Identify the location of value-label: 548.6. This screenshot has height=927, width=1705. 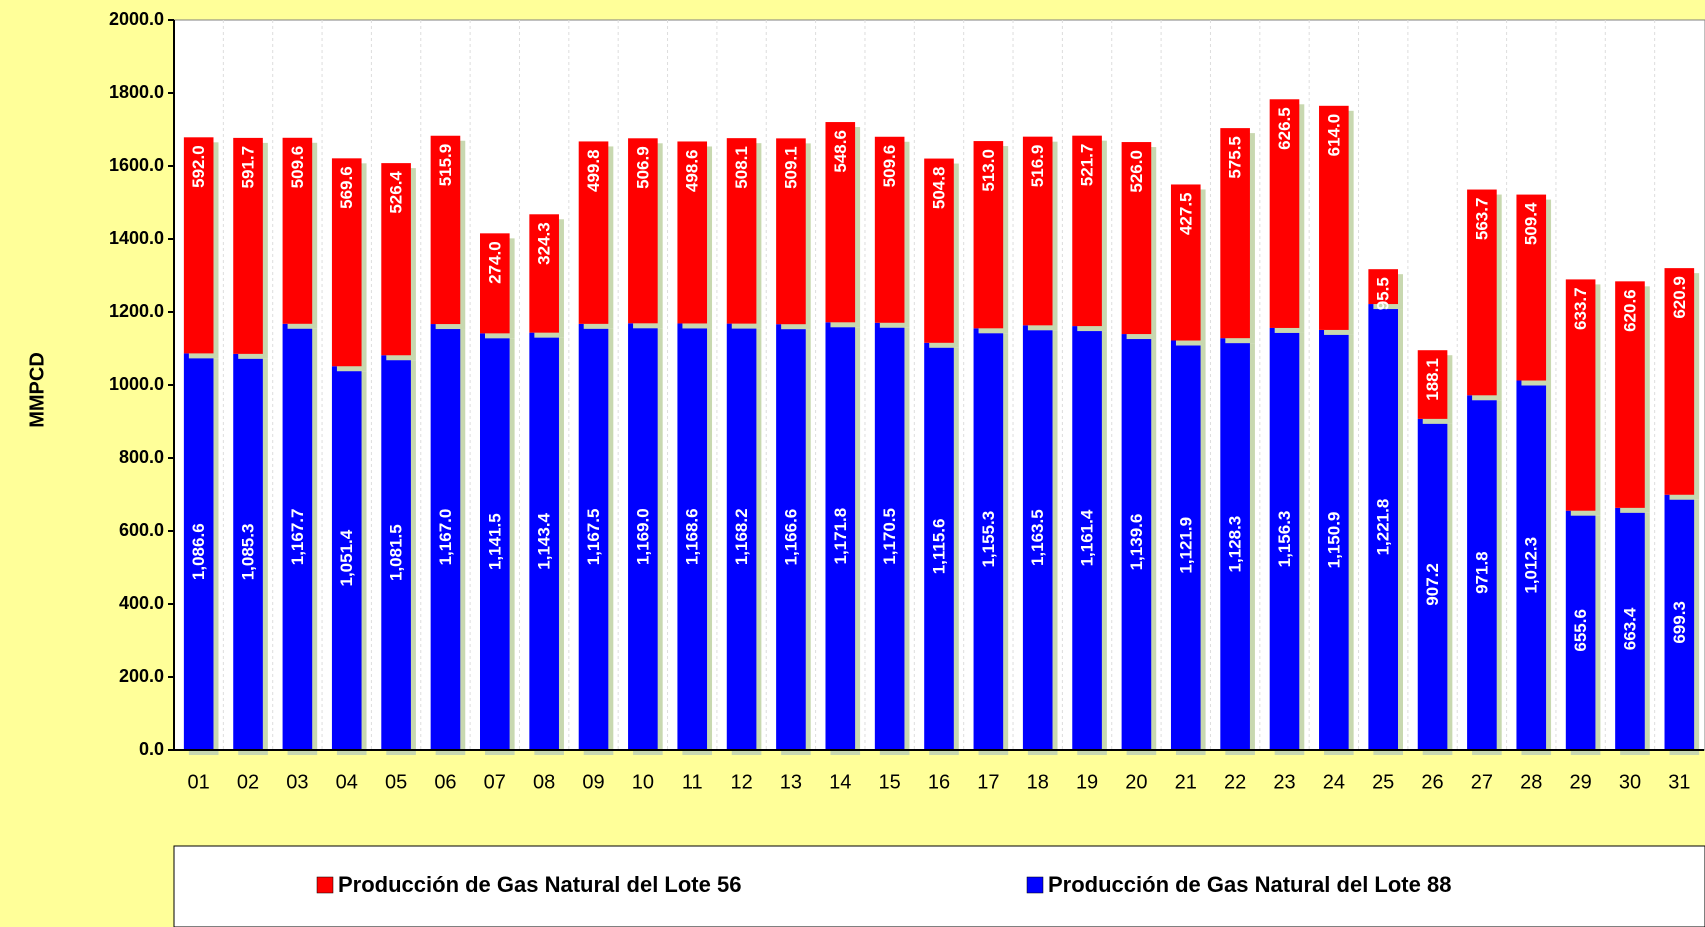
(840, 151).